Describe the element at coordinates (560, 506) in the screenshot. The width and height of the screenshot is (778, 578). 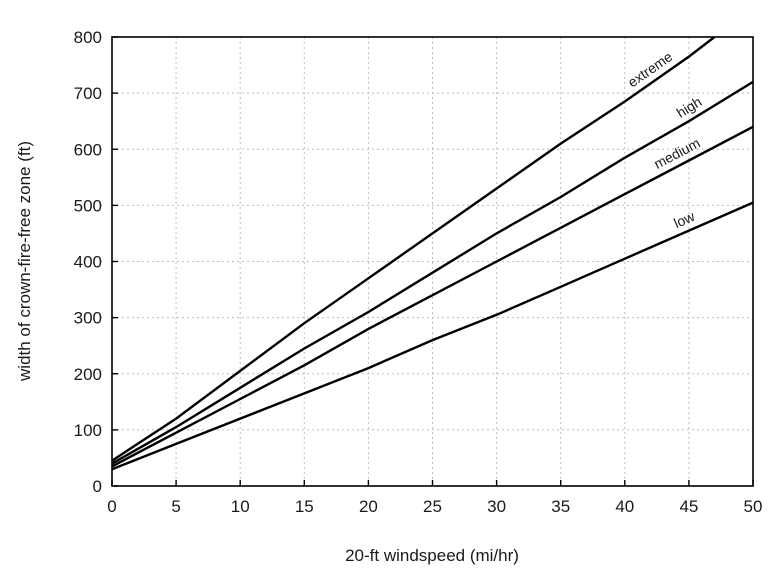
I see `x-tick-label: 35` at that location.